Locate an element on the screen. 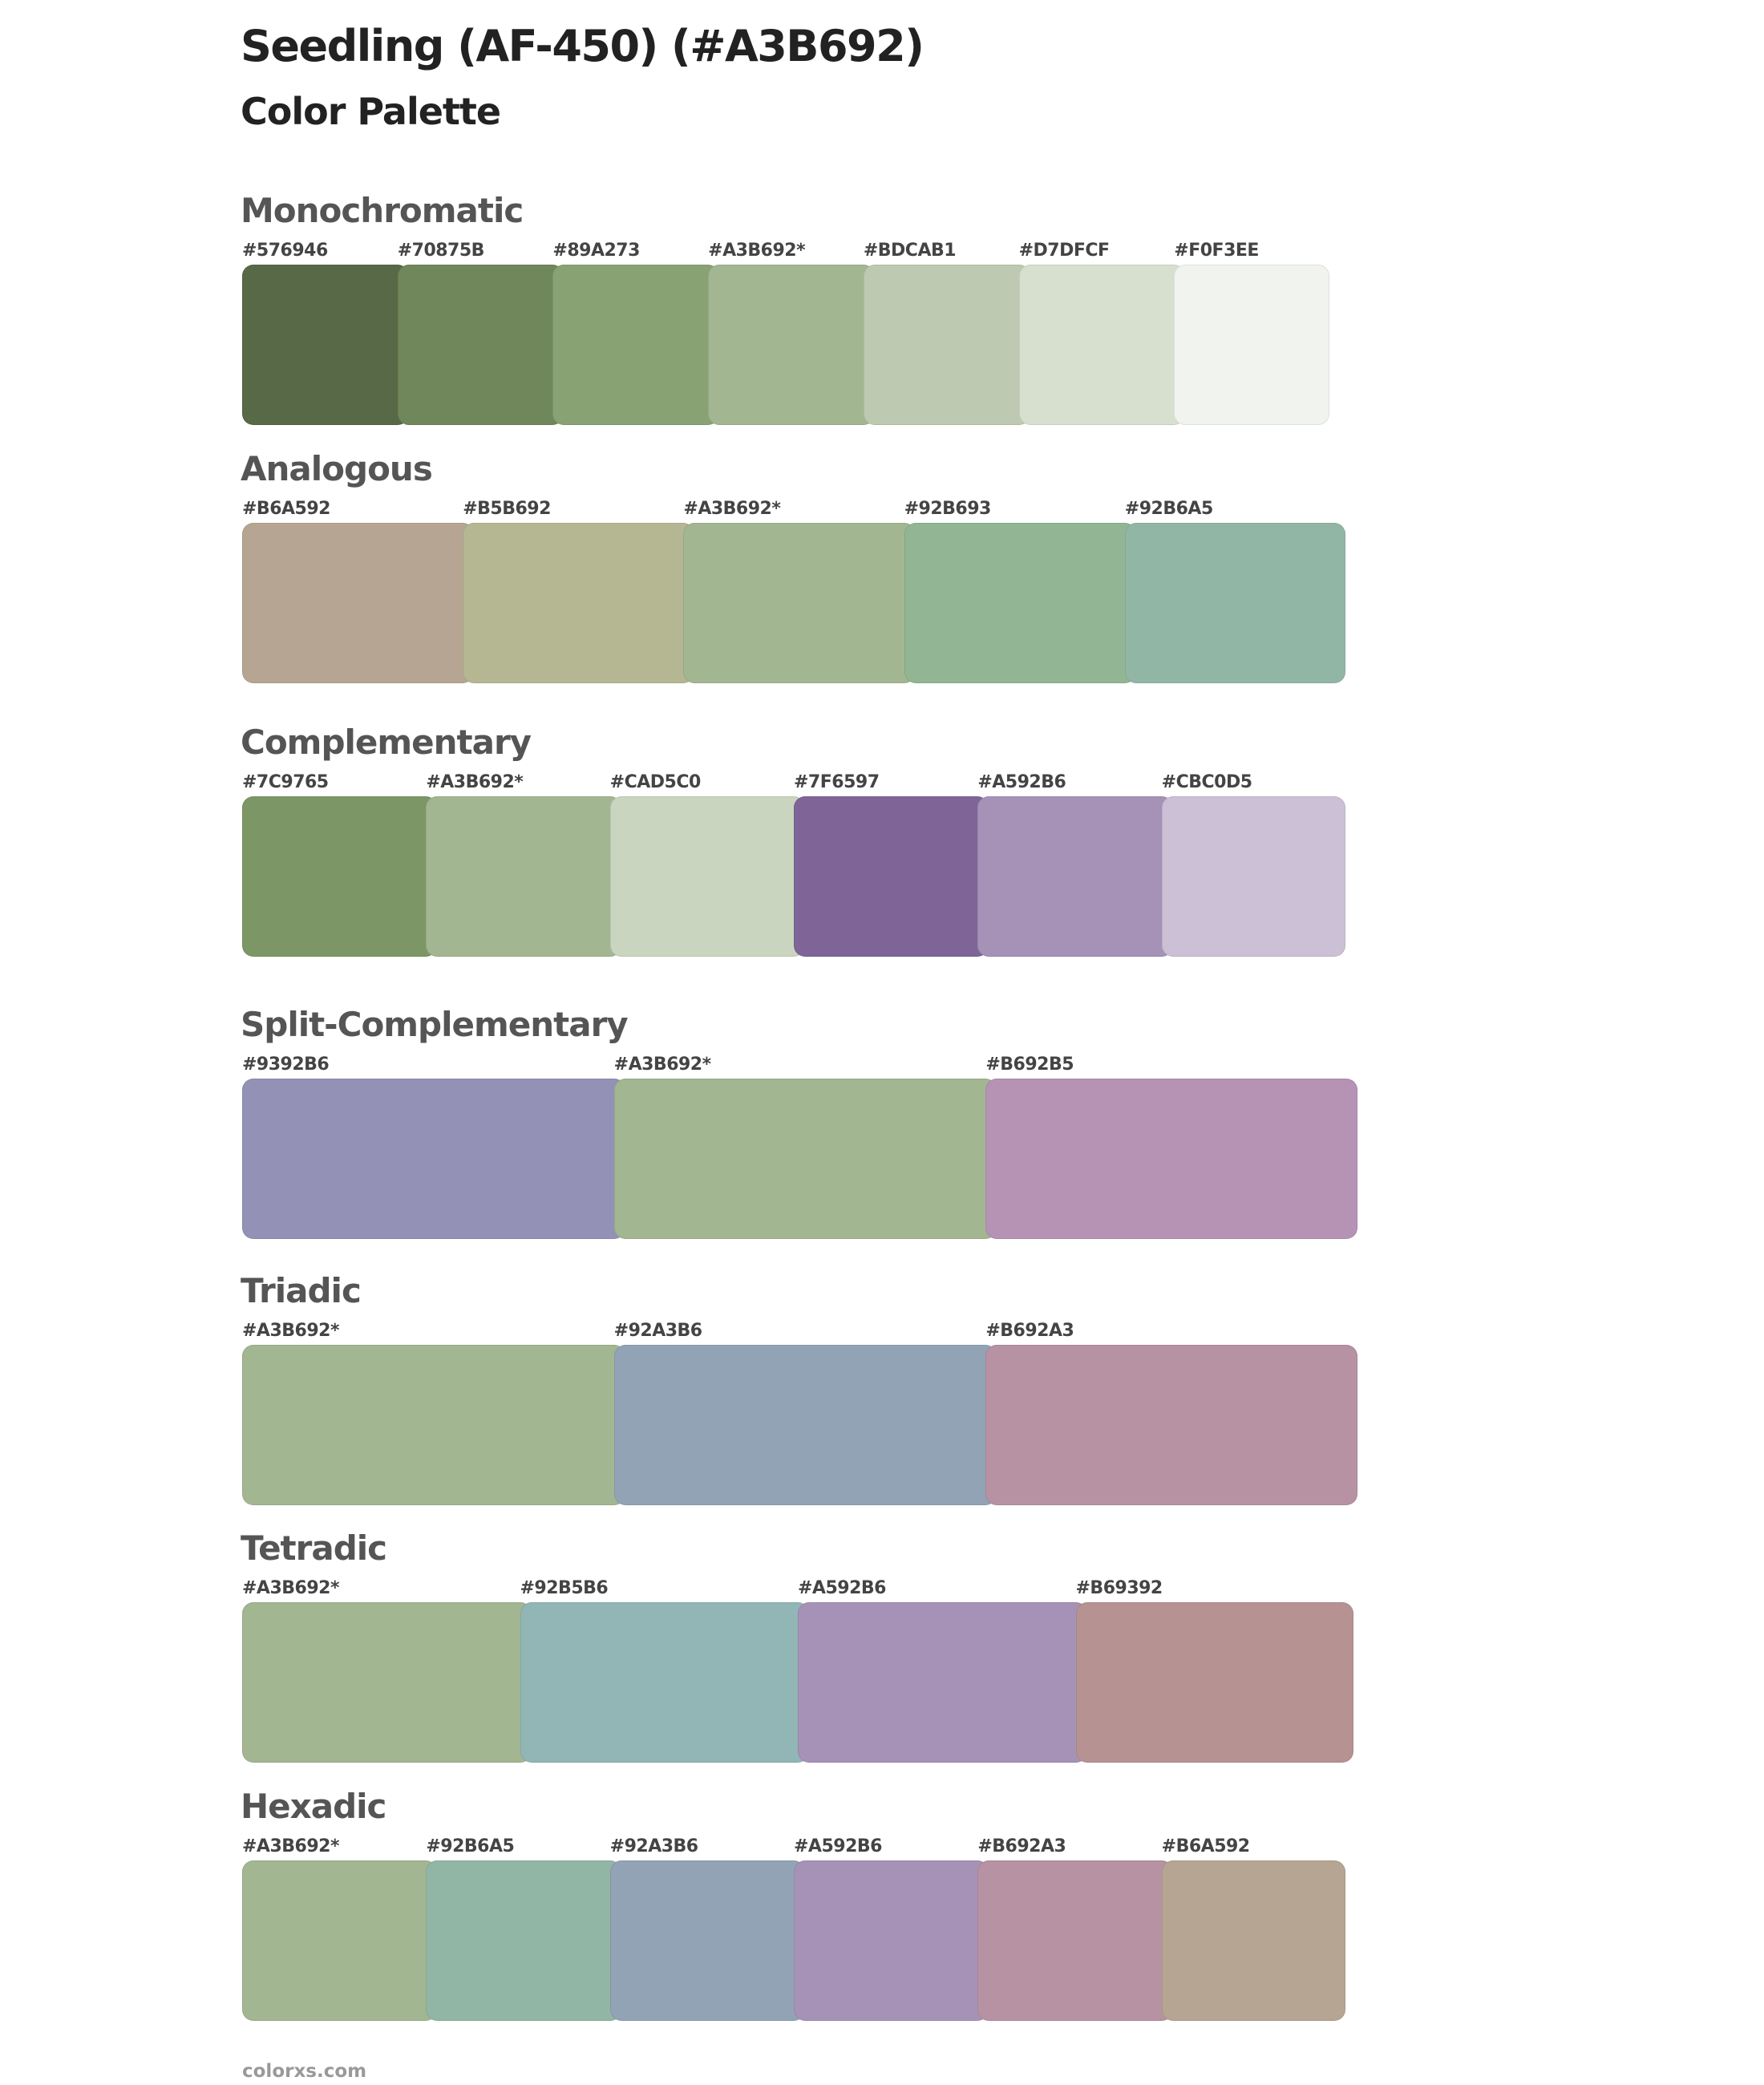  section-heading-triadic: Triadic is located at coordinates (301, 1290).